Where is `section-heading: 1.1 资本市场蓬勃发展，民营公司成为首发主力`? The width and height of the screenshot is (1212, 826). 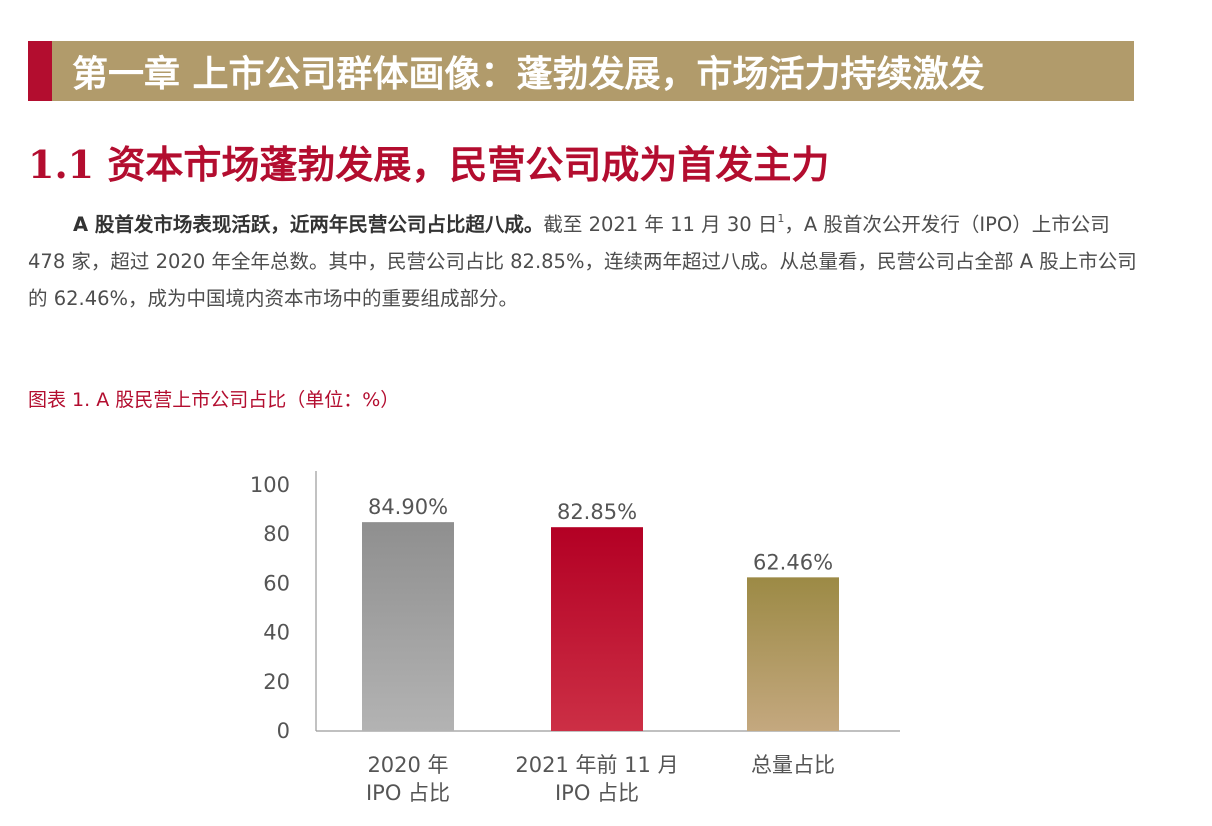
section-heading: 1.1 资本市场蓬勃发展，民营公司成为首发主力 is located at coordinates (429, 164).